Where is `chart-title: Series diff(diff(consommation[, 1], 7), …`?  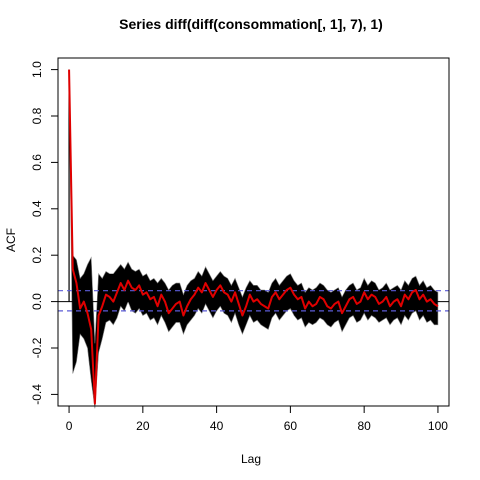
chart-title: Series diff(diff(consommation[, 1], 7), … is located at coordinates (251, 24).